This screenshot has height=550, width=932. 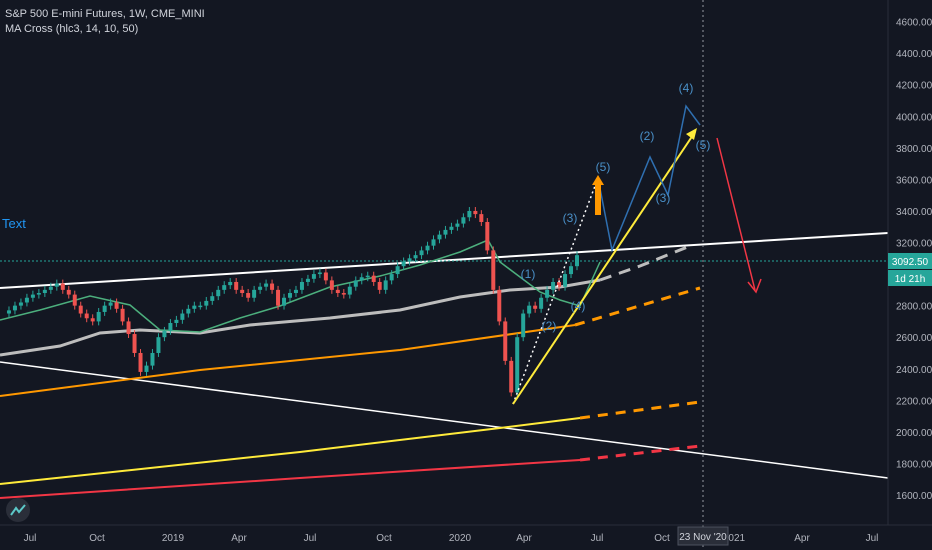 What do you see at coordinates (460, 538) in the screenshot?
I see `time-tick-label: 2020` at bounding box center [460, 538].